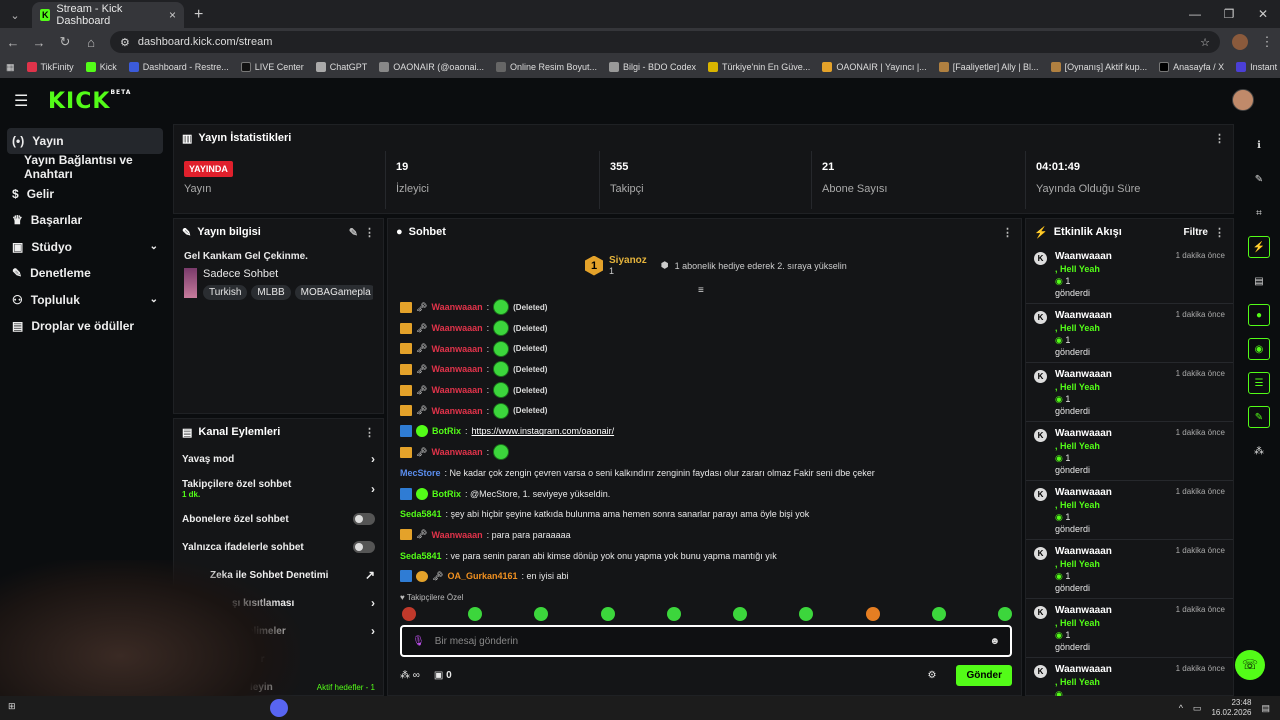 Image resolution: width=1280 pixels, height=720 pixels. Describe the element at coordinates (101, 67) in the screenshot. I see `bookmark-item: Kick` at that location.